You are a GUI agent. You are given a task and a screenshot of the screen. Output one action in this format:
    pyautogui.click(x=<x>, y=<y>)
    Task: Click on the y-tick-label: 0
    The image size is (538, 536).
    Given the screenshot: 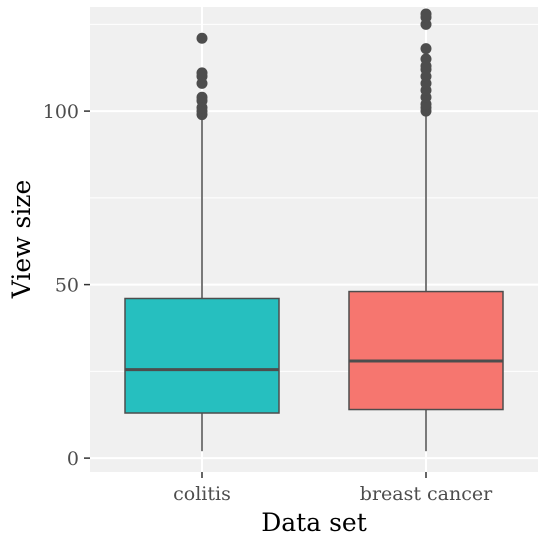 What is the action you would take?
    pyautogui.click(x=73, y=459)
    